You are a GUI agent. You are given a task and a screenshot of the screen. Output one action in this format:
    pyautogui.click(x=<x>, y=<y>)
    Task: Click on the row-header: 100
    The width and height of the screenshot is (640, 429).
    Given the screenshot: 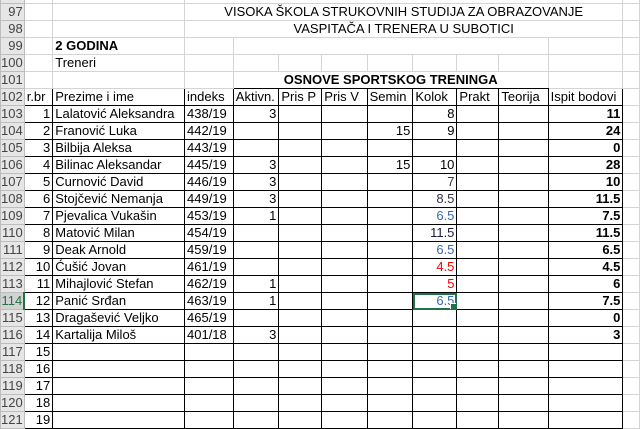 What is the action you would take?
    pyautogui.click(x=12, y=63)
    